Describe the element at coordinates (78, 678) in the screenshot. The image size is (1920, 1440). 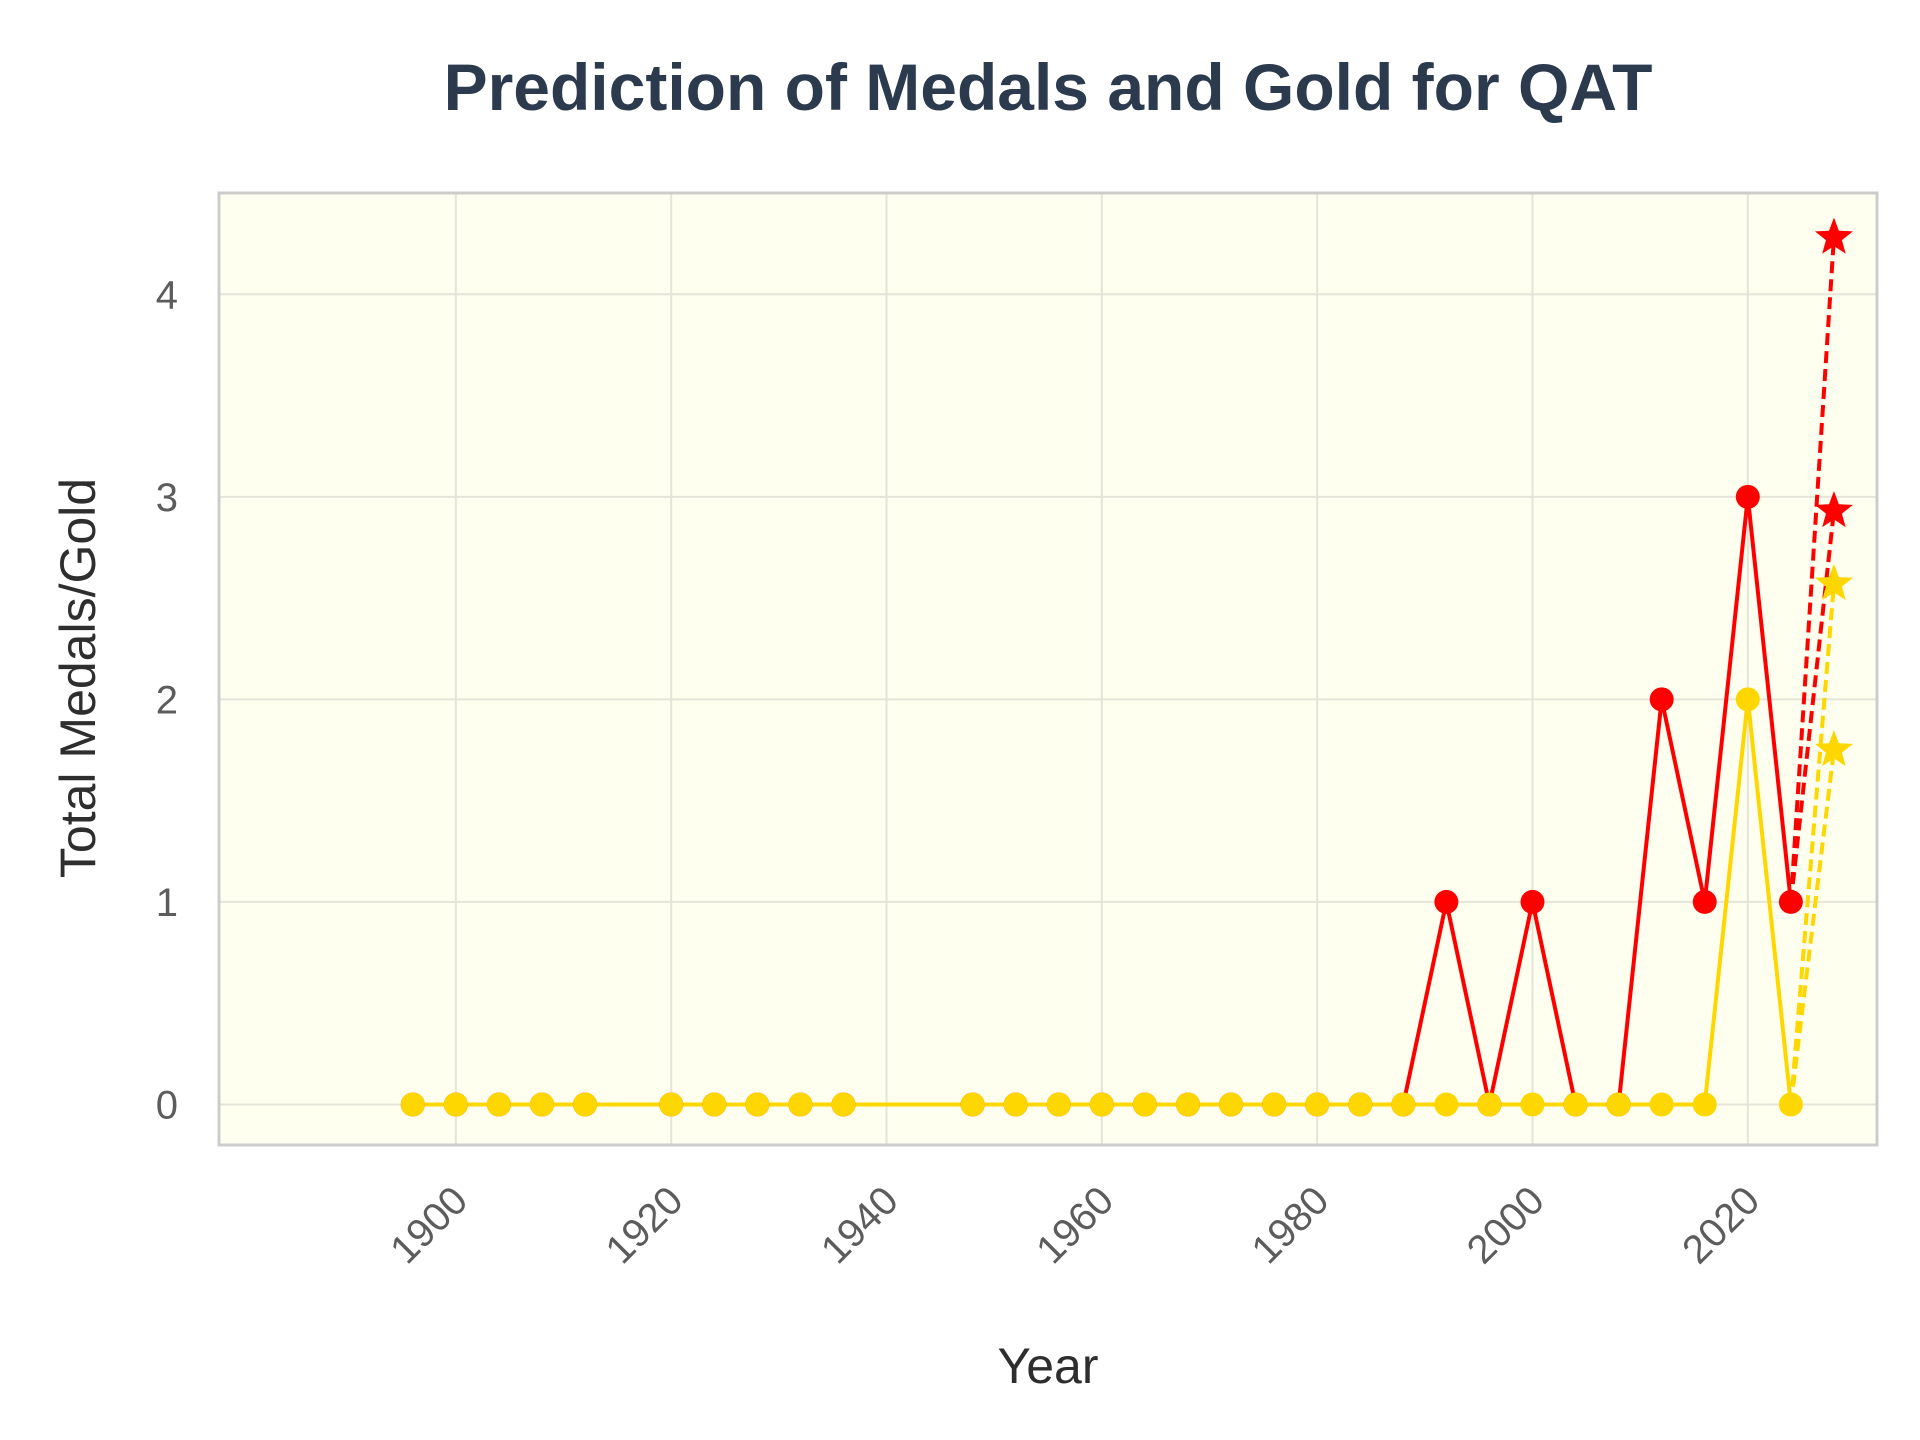
I see `y-axis-label: Total Medals/Gold` at that location.